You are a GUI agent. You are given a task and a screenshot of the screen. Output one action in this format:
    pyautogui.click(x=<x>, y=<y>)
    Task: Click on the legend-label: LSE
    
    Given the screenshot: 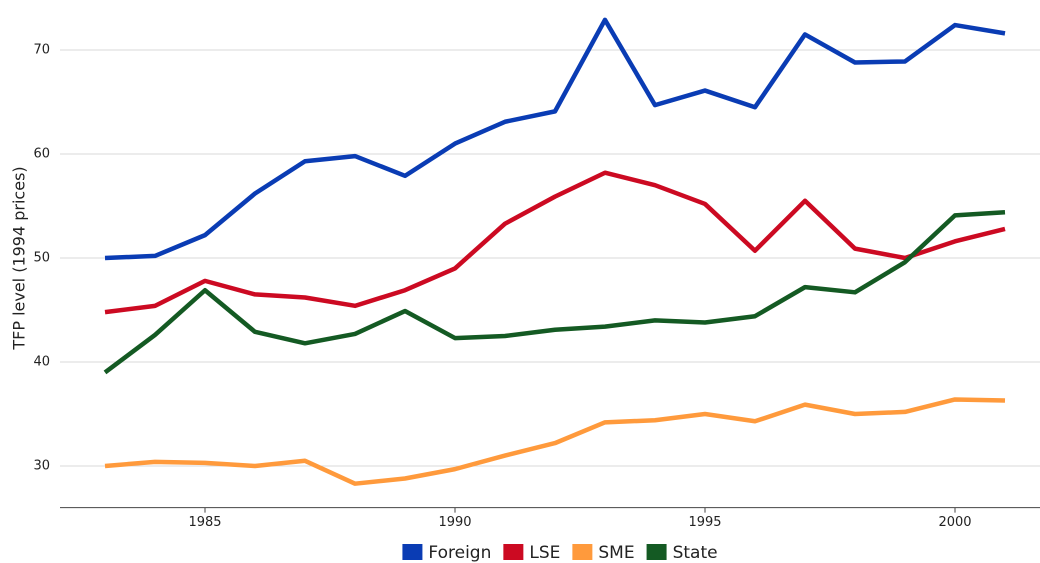 What is the action you would take?
    pyautogui.click(x=544, y=553)
    